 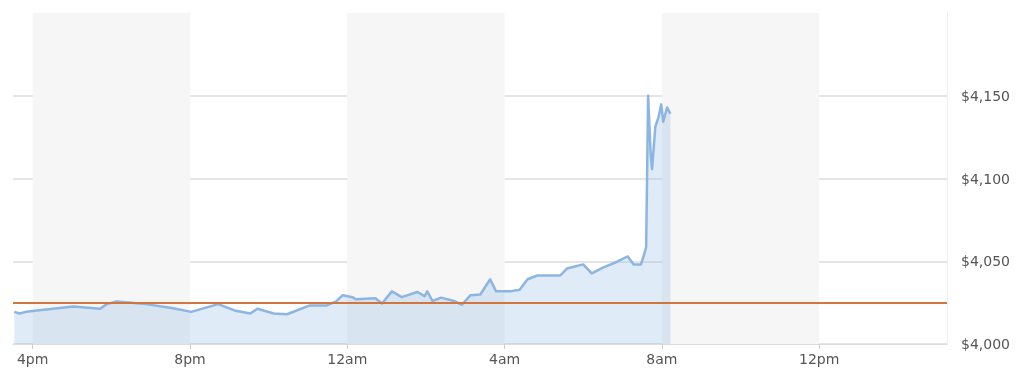 What do you see at coordinates (190, 359) in the screenshot?
I see `x-tick-label: 8pm` at bounding box center [190, 359].